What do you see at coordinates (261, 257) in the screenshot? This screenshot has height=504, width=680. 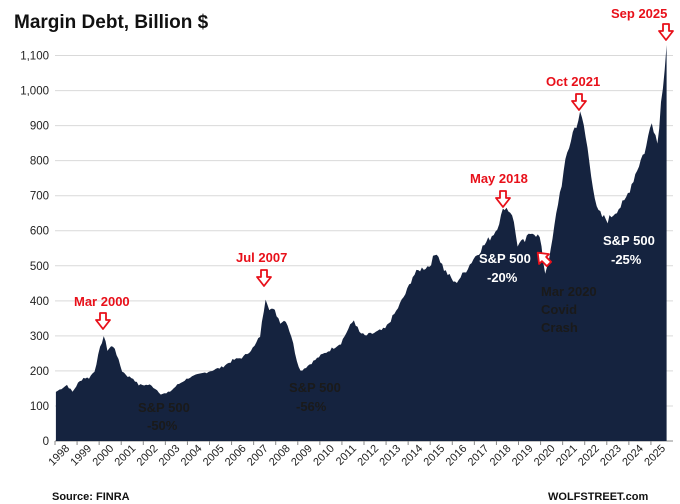 I see `annotation-jul-2007: Jul 2007` at bounding box center [261, 257].